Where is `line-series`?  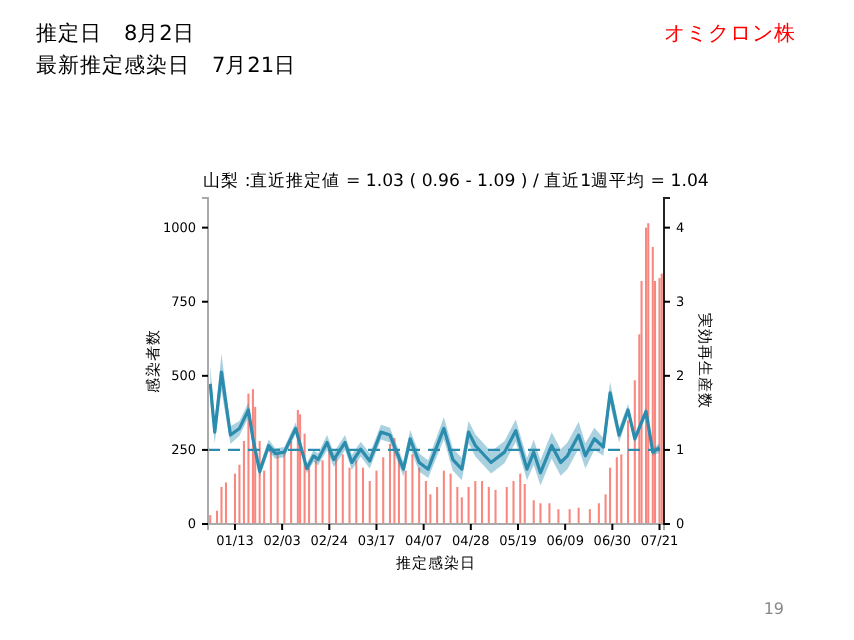 line-series is located at coordinates (435, 422).